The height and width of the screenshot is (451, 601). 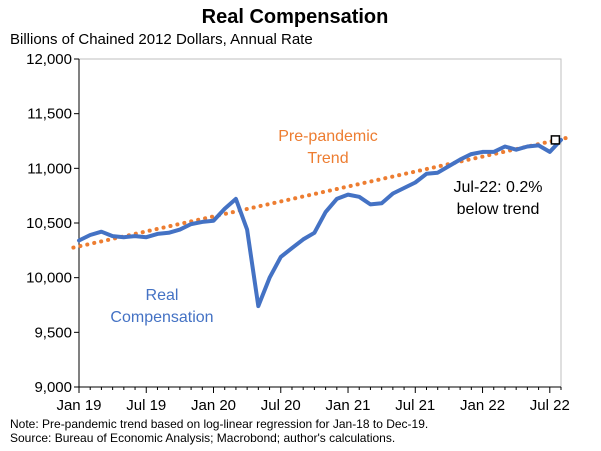 I want to click on y-tick-label: 9,000, so click(x=53, y=387).